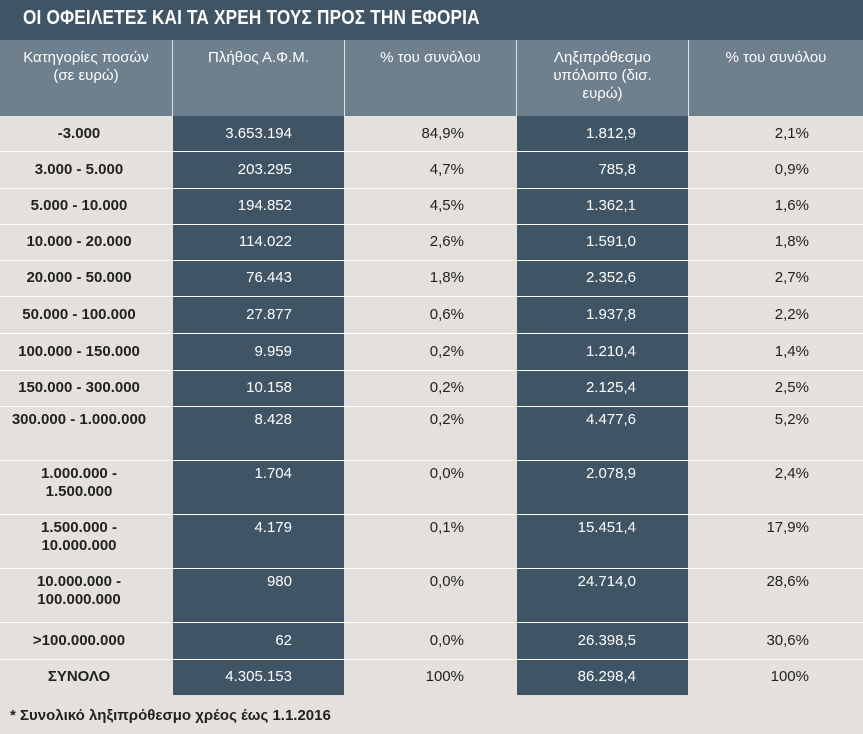 Image resolution: width=863 pixels, height=734 pixels. Describe the element at coordinates (269, 387) in the screenshot. I see `table-cell: 10.158` at that location.